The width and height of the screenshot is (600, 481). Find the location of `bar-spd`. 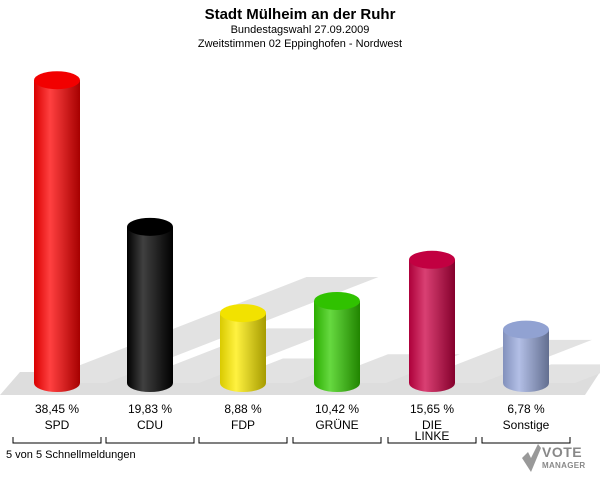

bar-spd is located at coordinates (57, 236).